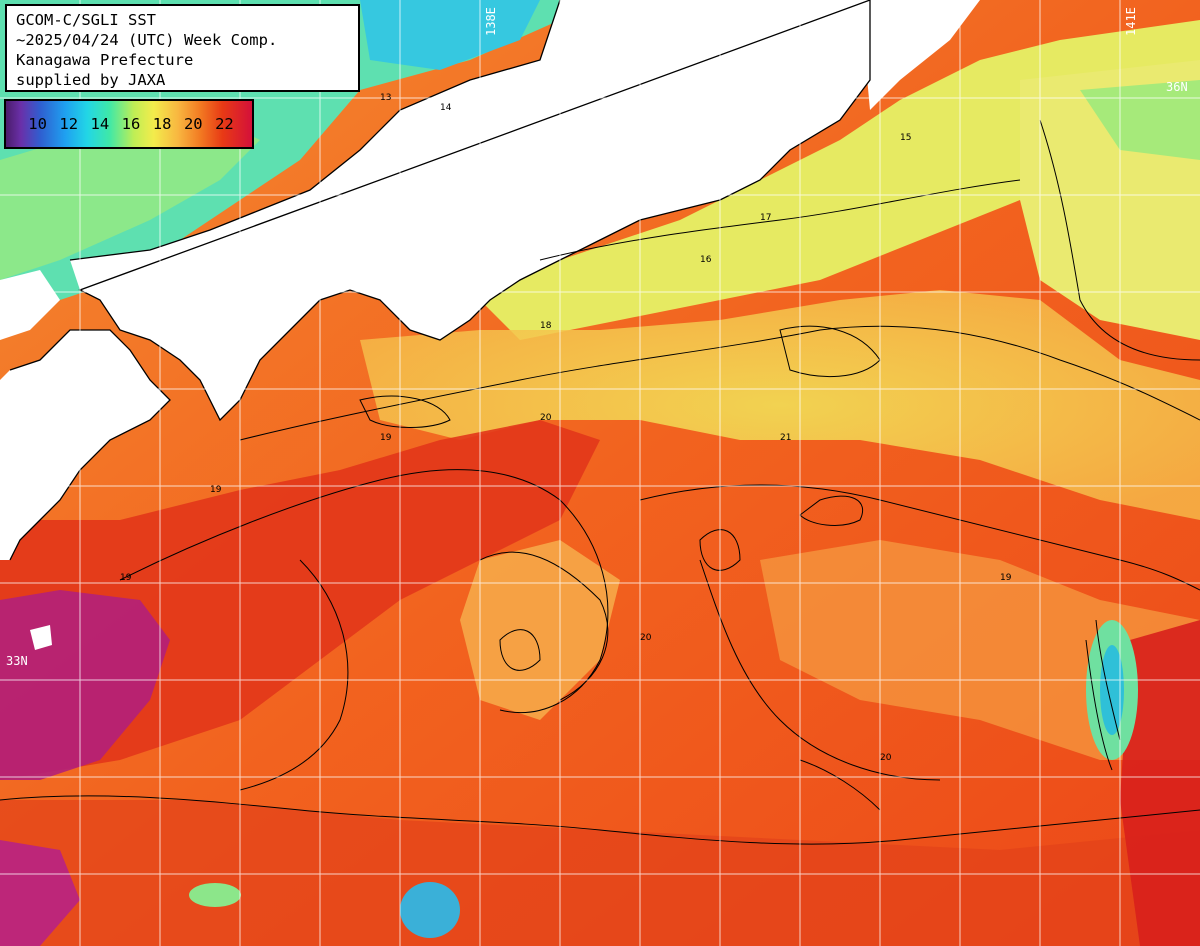  I want to click on legend-tick: 16, so click(131, 124).